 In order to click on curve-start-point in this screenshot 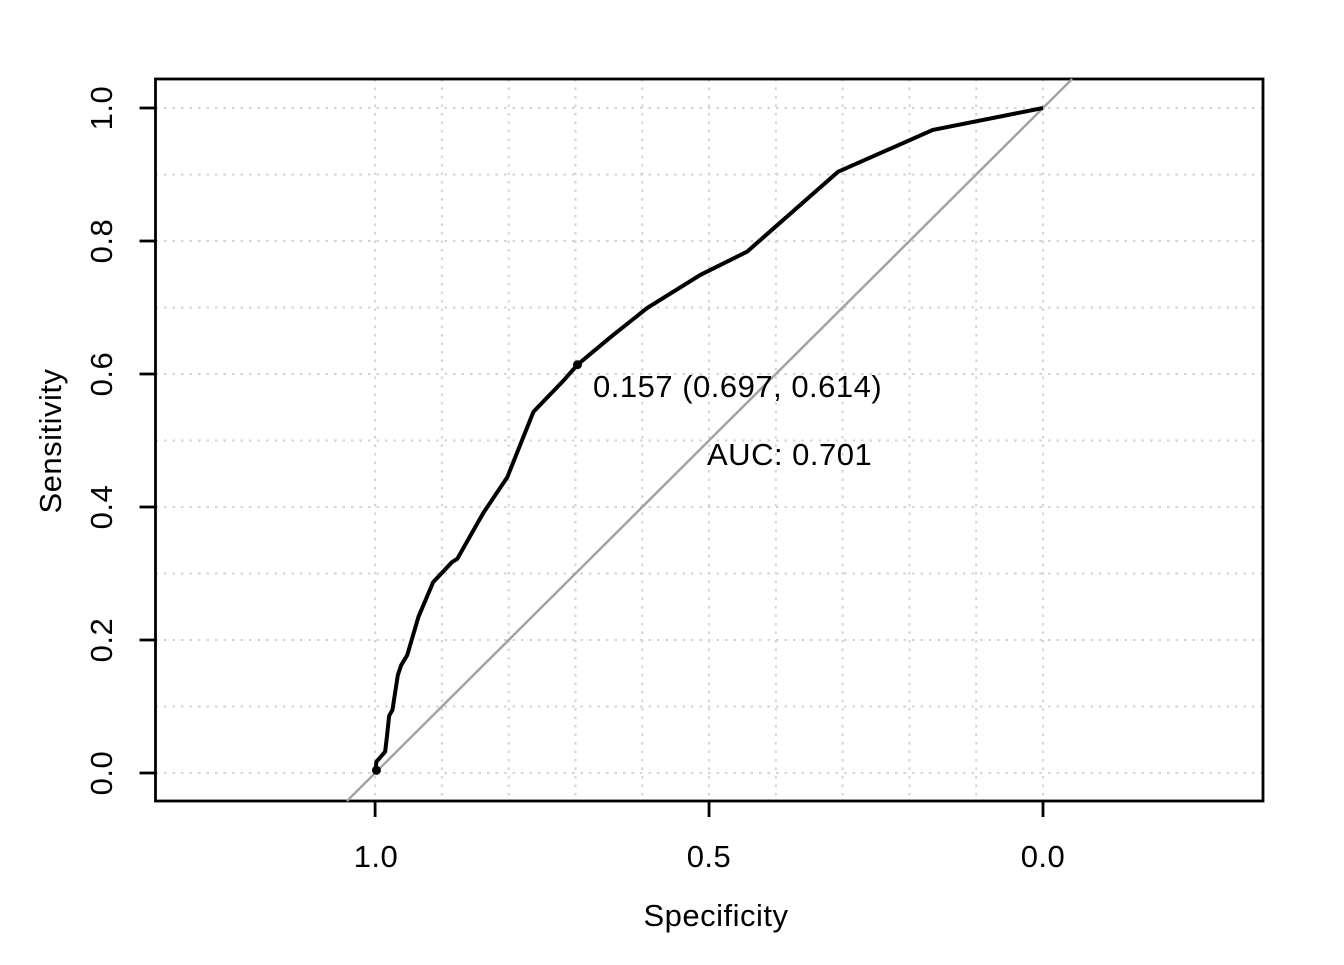, I will do `click(376, 770)`.